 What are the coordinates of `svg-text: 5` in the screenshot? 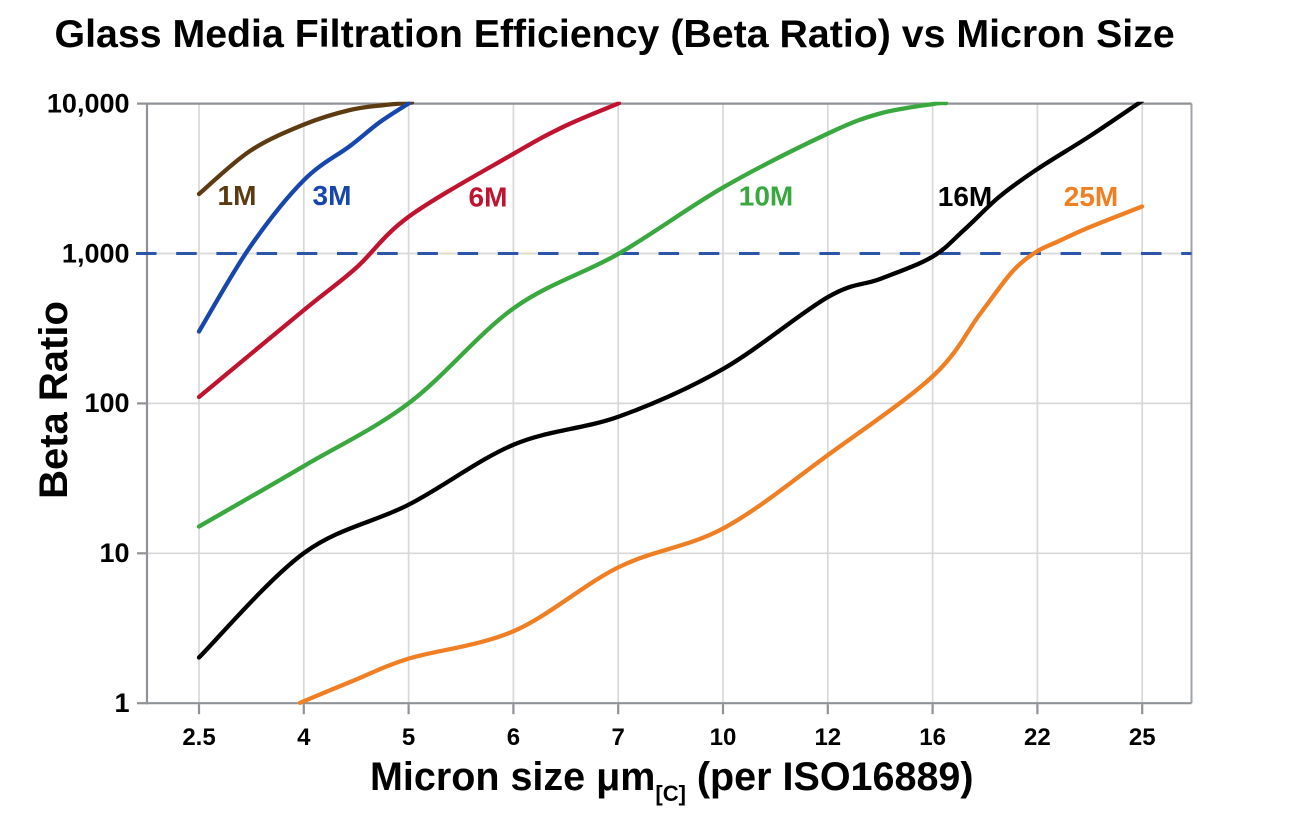 It's located at (408, 737).